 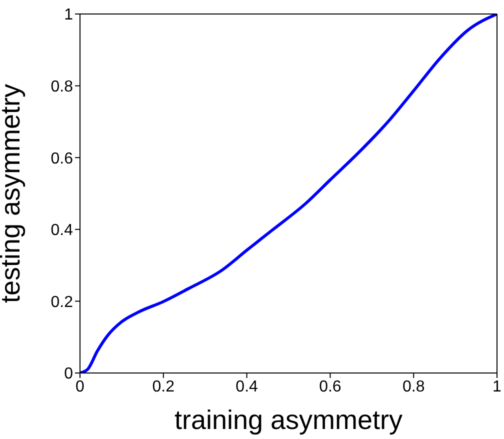 I want to click on y-tick-label: 0, so click(x=69, y=374).